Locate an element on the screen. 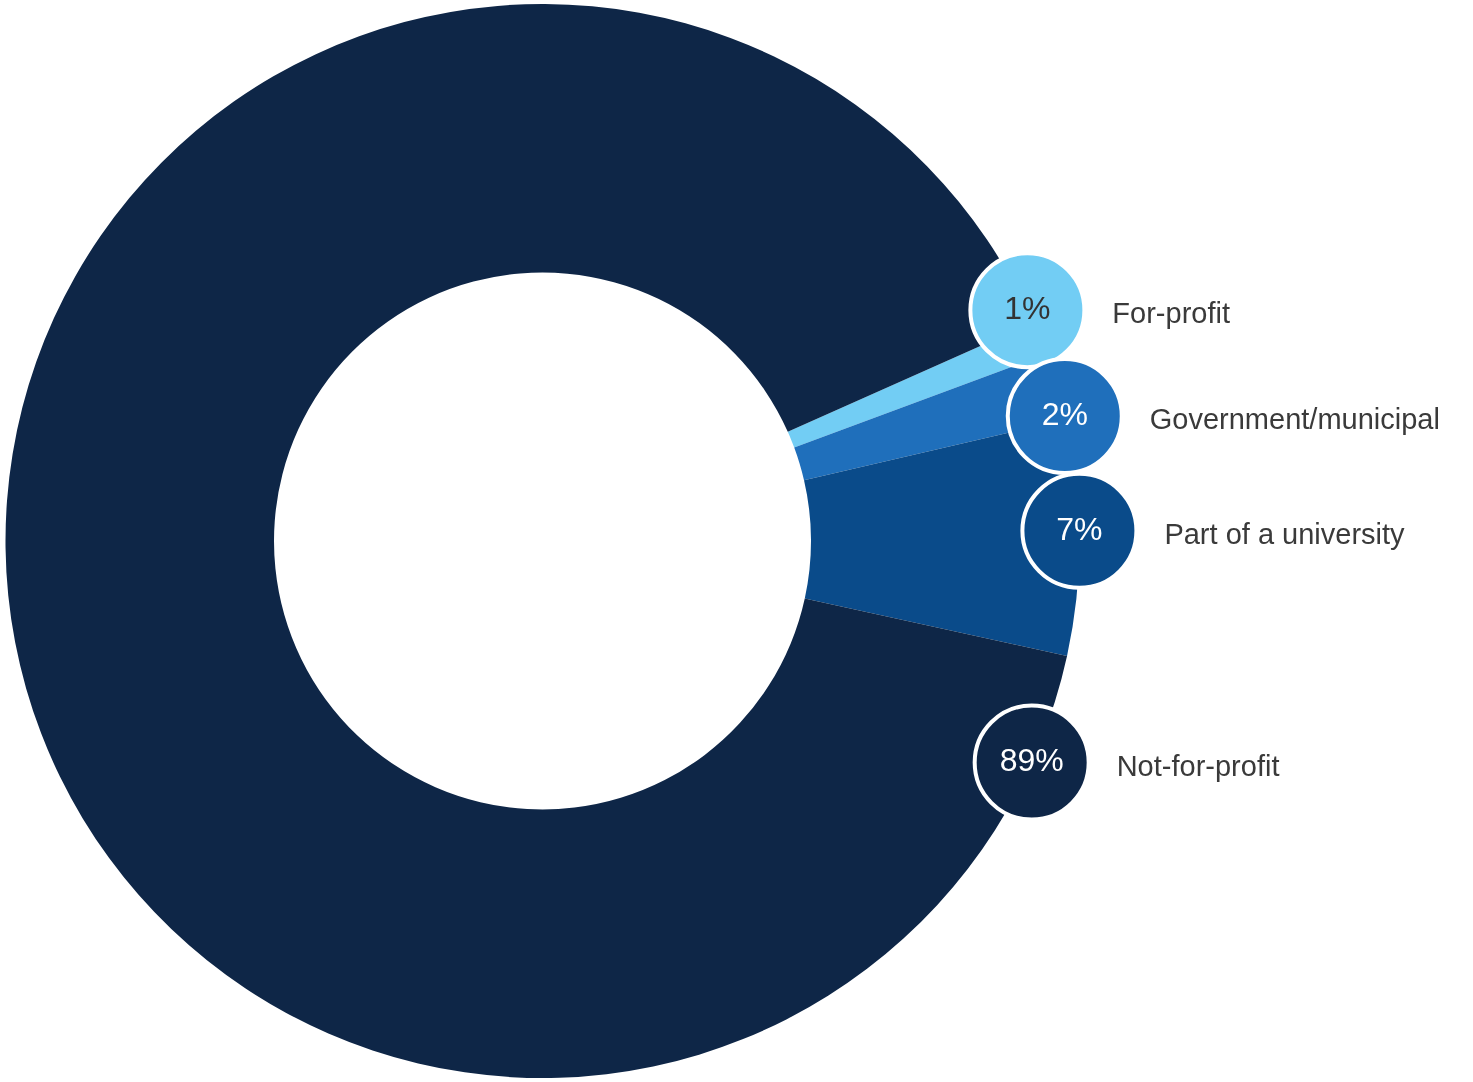 The width and height of the screenshot is (1473, 1082). slice-label: Part of a university is located at coordinates (1285, 533).